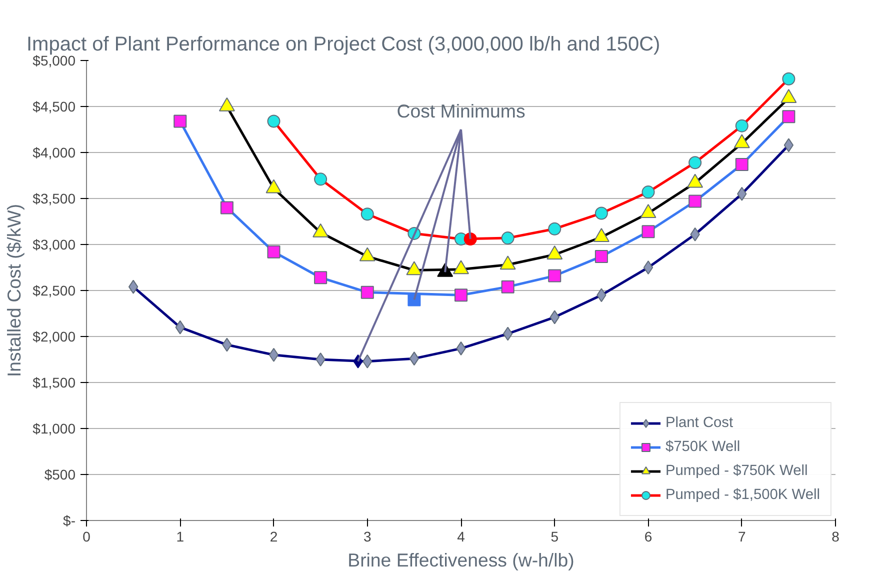 The image size is (875, 573). I want to click on y-tick-label: $500, so click(60, 474).